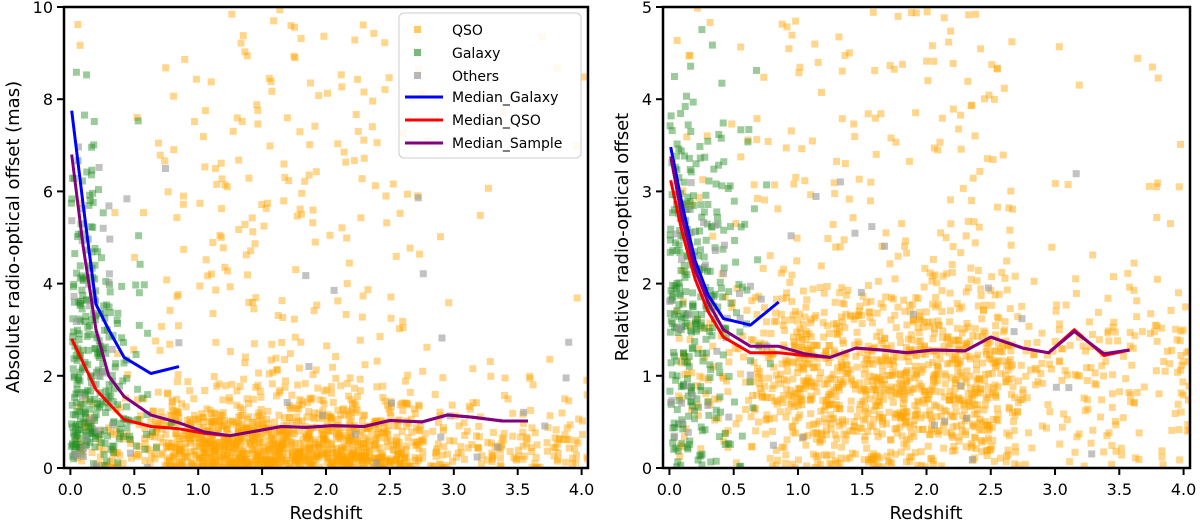 This screenshot has width=1200, height=525. I want to click on left-x-tick-label: 3.5, so click(517, 489).